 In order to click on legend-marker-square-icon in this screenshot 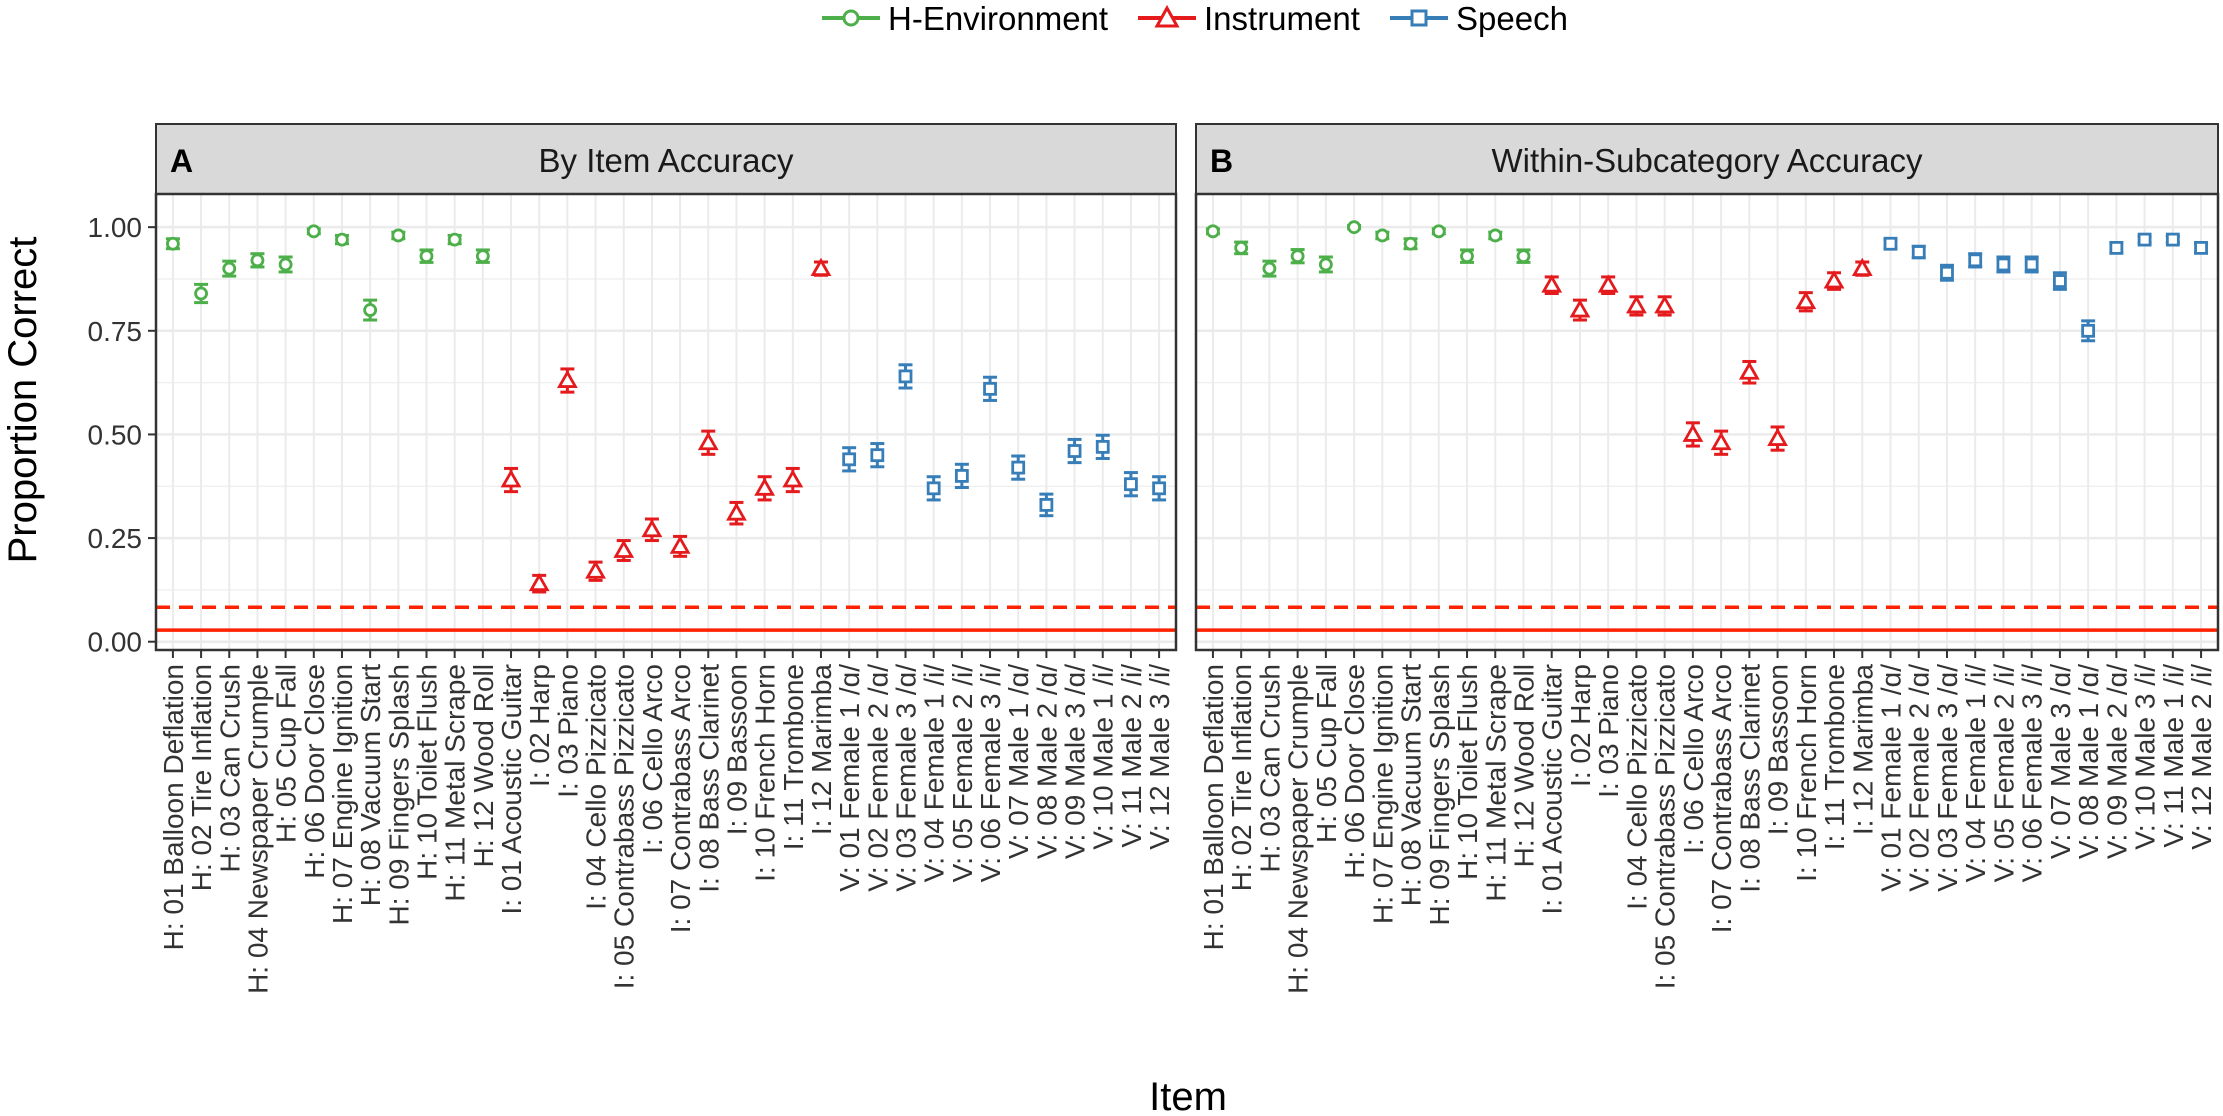, I will do `click(1419, 18)`.